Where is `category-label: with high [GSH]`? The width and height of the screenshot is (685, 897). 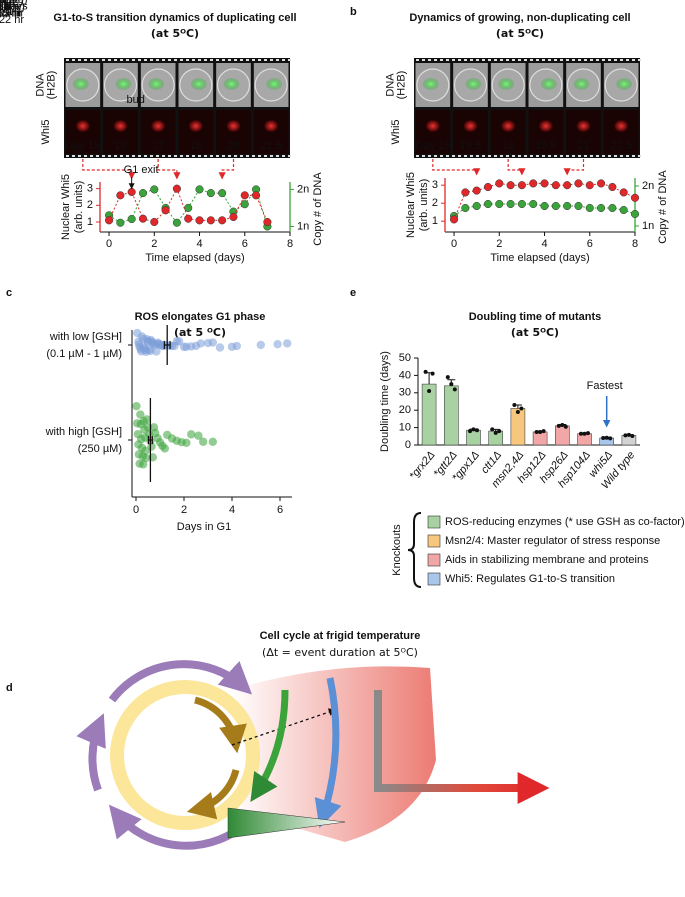
category-label: with high [GSH] is located at coordinates (83, 432).